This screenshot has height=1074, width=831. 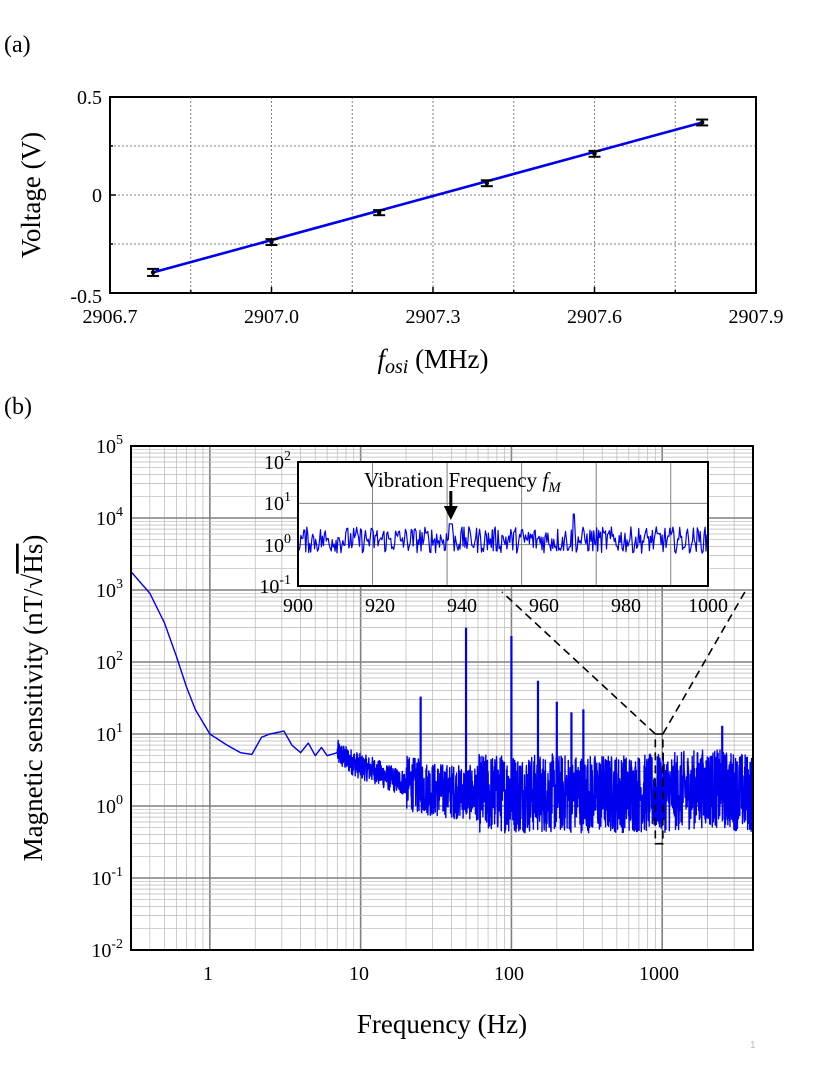 What do you see at coordinates (287, 456) in the screenshot?
I see `inset-ytick-exponent: 2` at bounding box center [287, 456].